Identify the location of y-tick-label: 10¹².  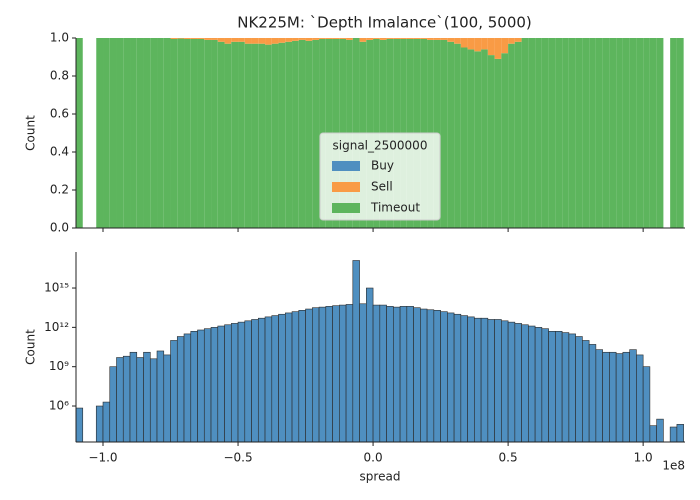
(56, 327).